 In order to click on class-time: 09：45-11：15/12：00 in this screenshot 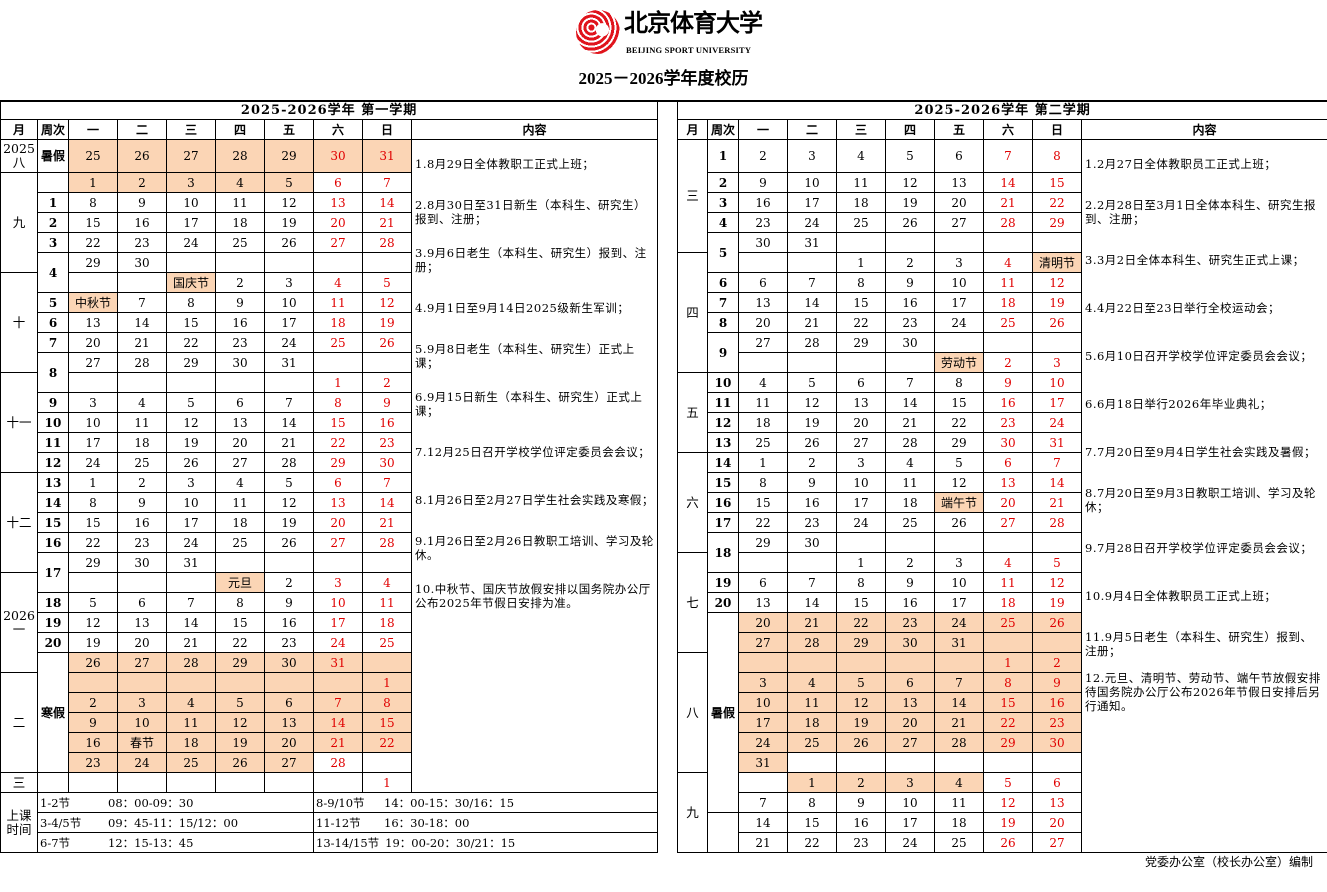, I will do `click(173, 822)`.